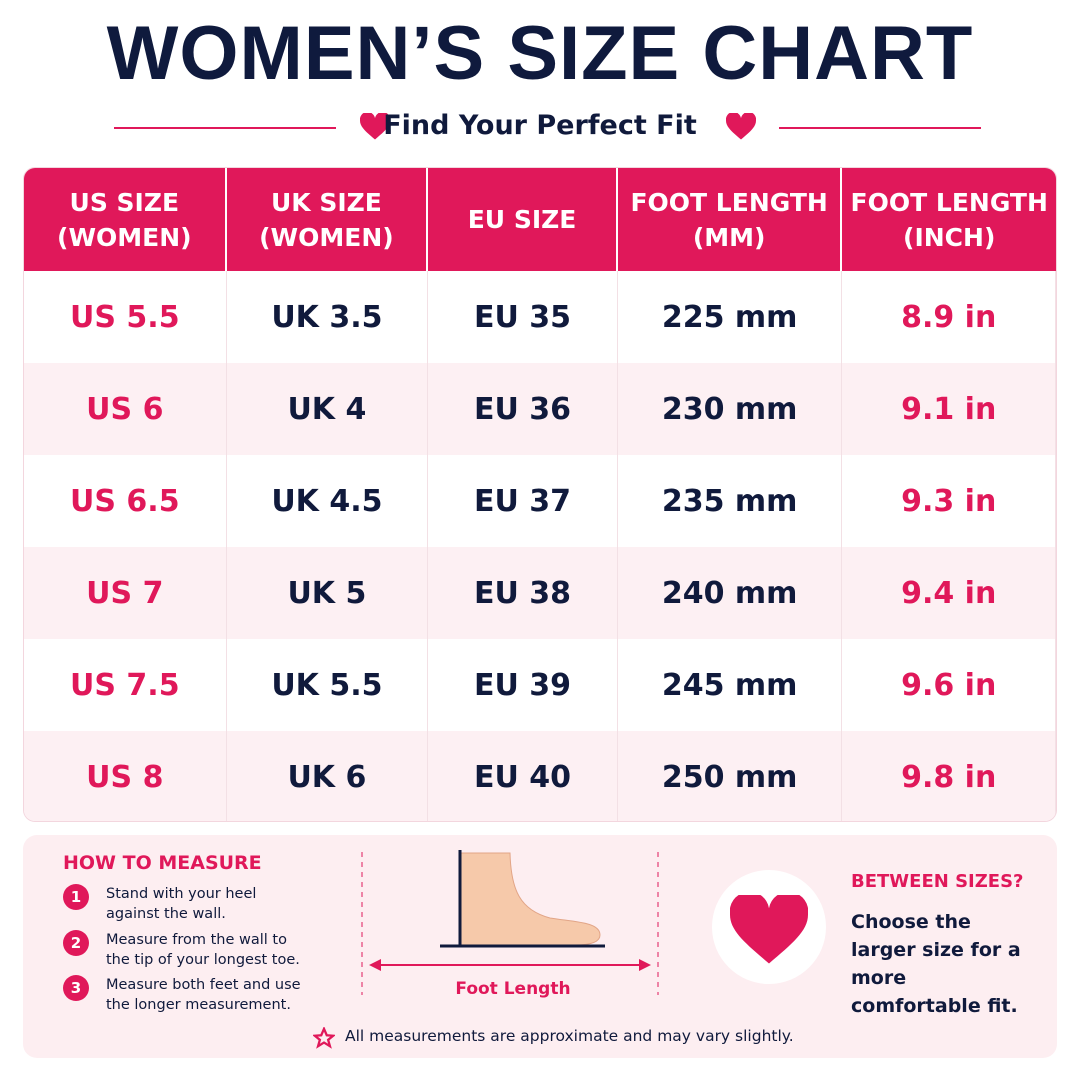 Image resolution: width=1080 pixels, height=1080 pixels. I want to click on column-header: FOOT LENGTH (INCH), so click(949, 219).